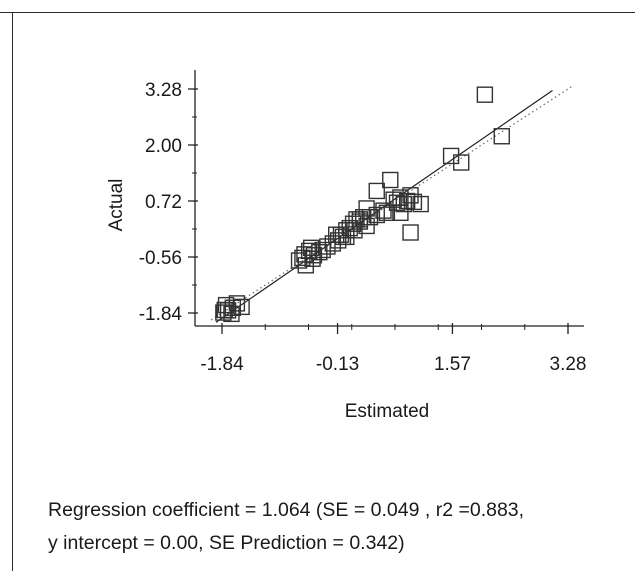 The width and height of the screenshot is (635, 571). What do you see at coordinates (337, 364) in the screenshot?
I see `x-tick-label: -0.13` at bounding box center [337, 364].